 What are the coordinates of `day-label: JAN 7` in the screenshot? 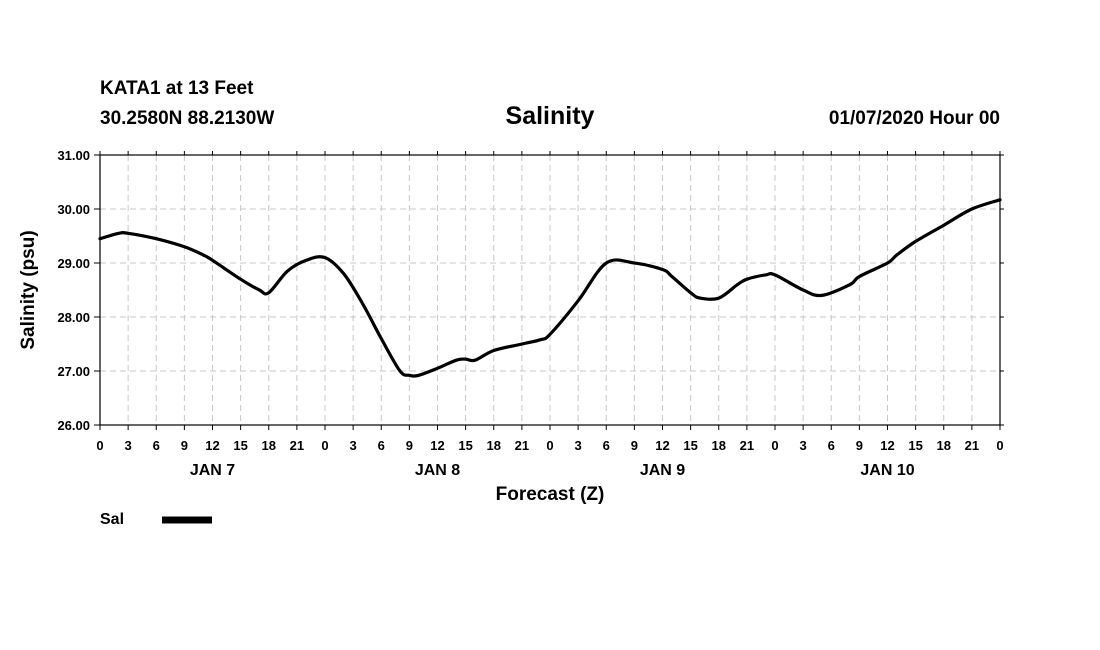 It's located at (212, 470).